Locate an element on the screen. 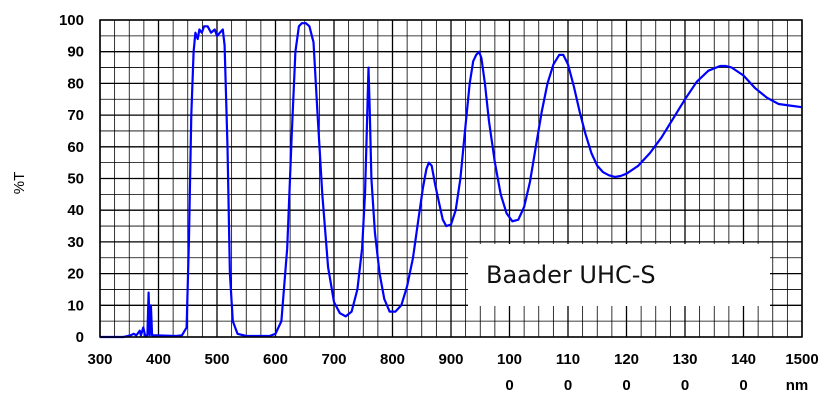 The height and width of the screenshot is (394, 828). x-tick-label: 800 is located at coordinates (392, 359).